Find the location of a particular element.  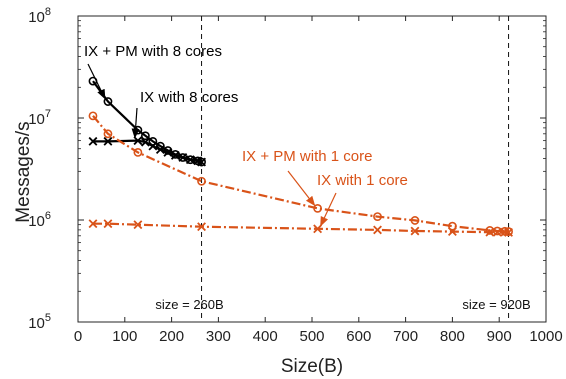

x-axis-label: Size(B) is located at coordinates (312, 366).